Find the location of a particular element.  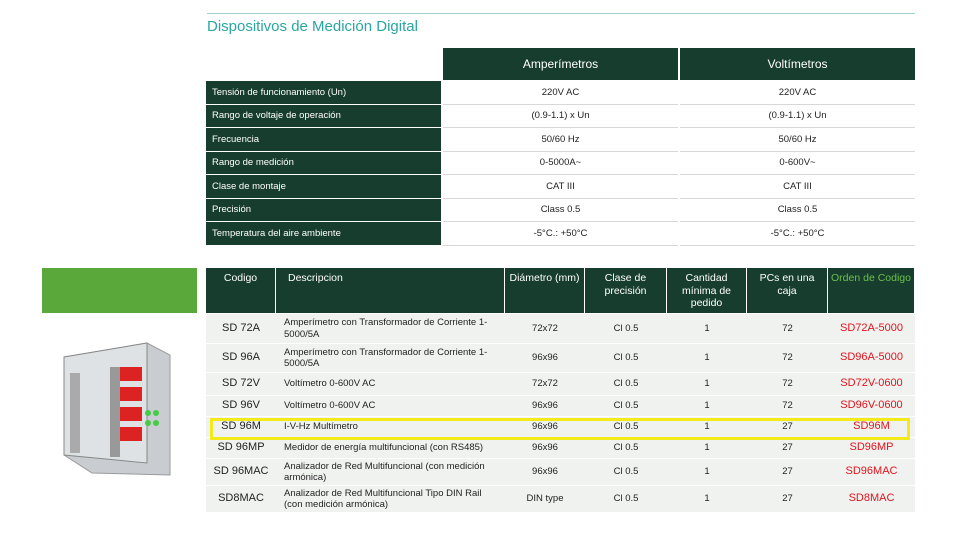

spec-label: Frecuencia is located at coordinates (323, 139).